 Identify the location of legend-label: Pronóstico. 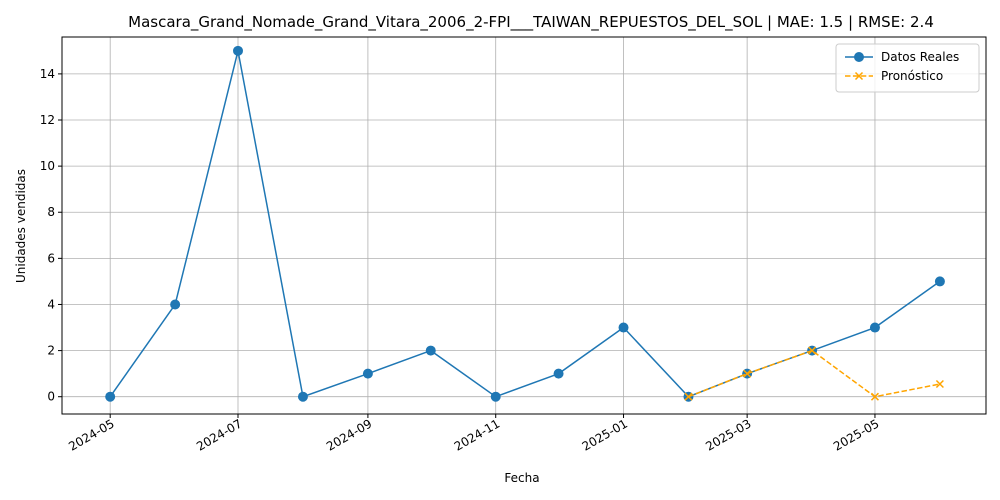
(912, 76).